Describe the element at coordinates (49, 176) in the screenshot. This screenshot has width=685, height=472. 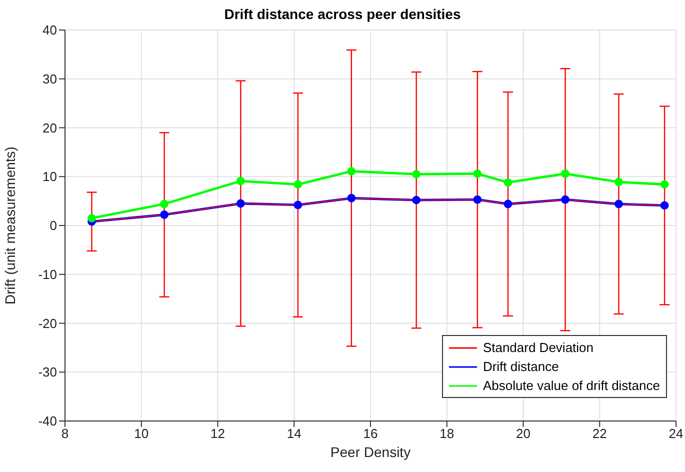
I see `y-tick-label: 10` at that location.